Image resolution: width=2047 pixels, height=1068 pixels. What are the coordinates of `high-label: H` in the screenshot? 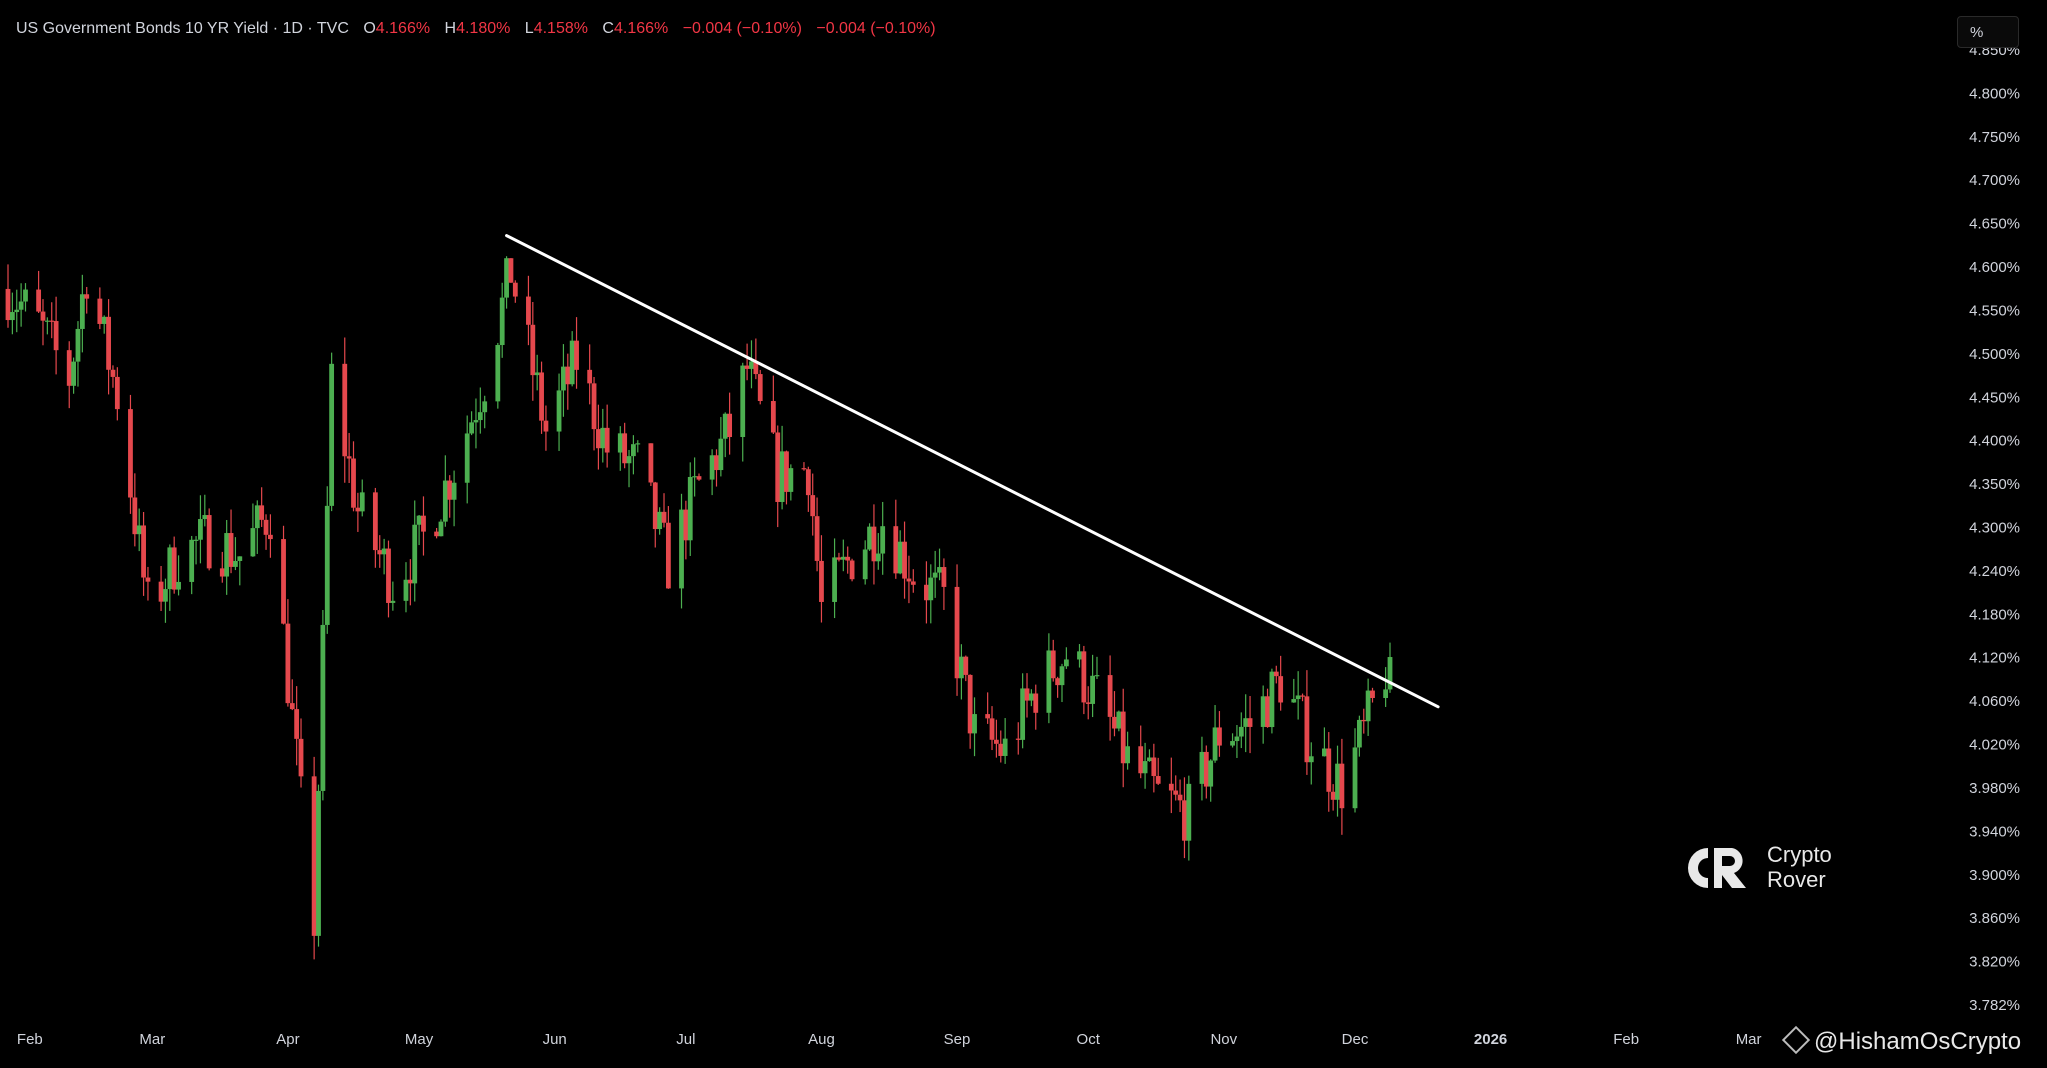 It's located at (450, 28).